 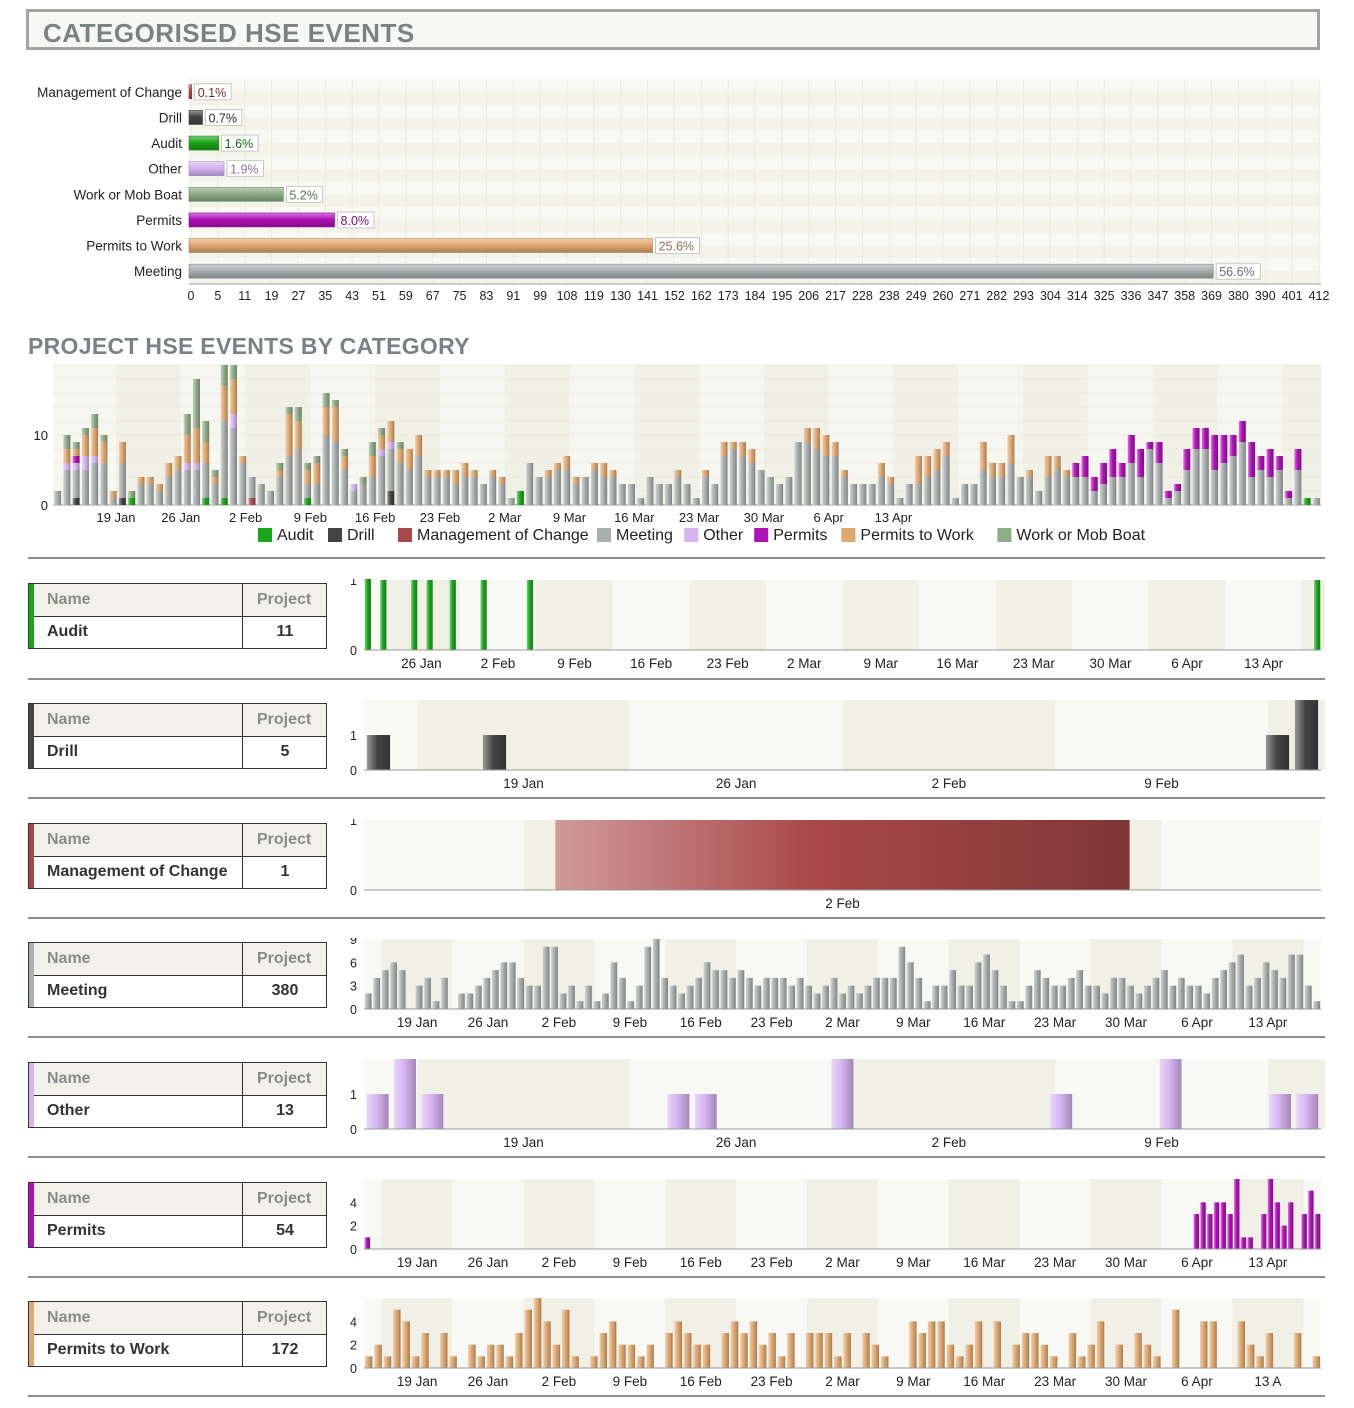 I want to click on legend-label: Drill, so click(x=361, y=535).